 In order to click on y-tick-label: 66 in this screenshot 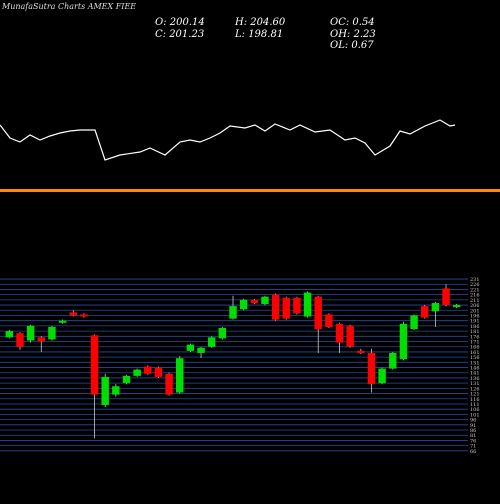, I will do `click(473, 452)`.